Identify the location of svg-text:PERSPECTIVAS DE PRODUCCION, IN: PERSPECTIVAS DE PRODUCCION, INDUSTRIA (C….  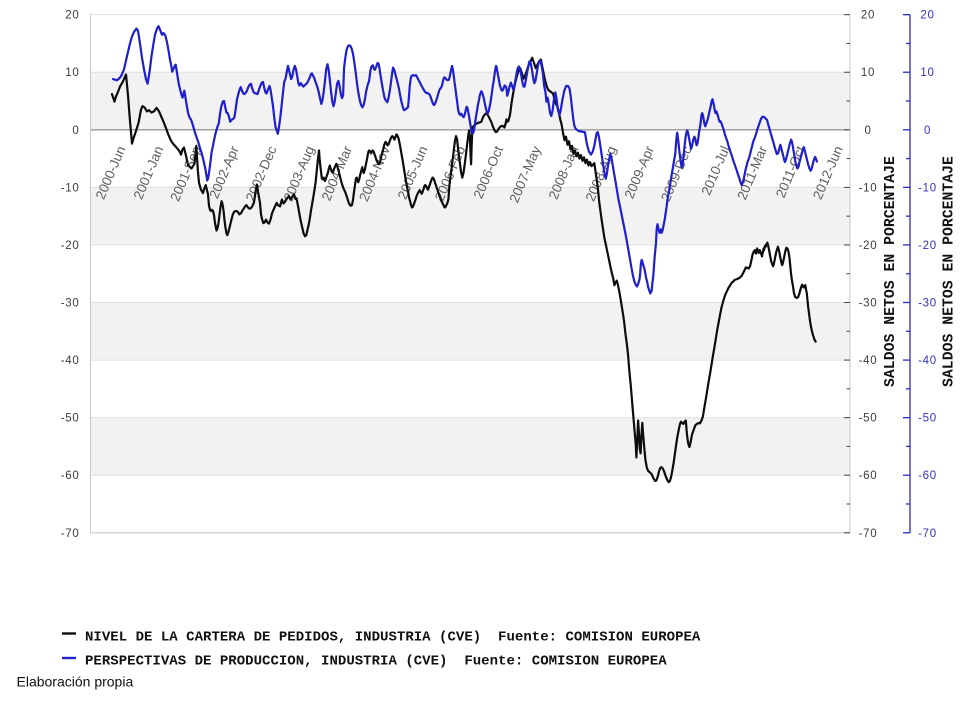
(376, 662).